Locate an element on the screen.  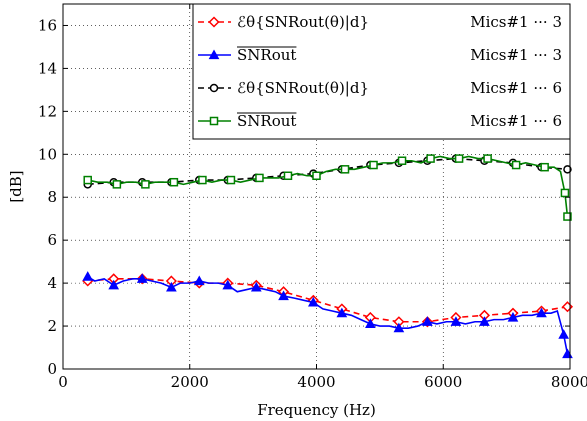
x-tick-label: 0 is located at coordinates (63, 382).